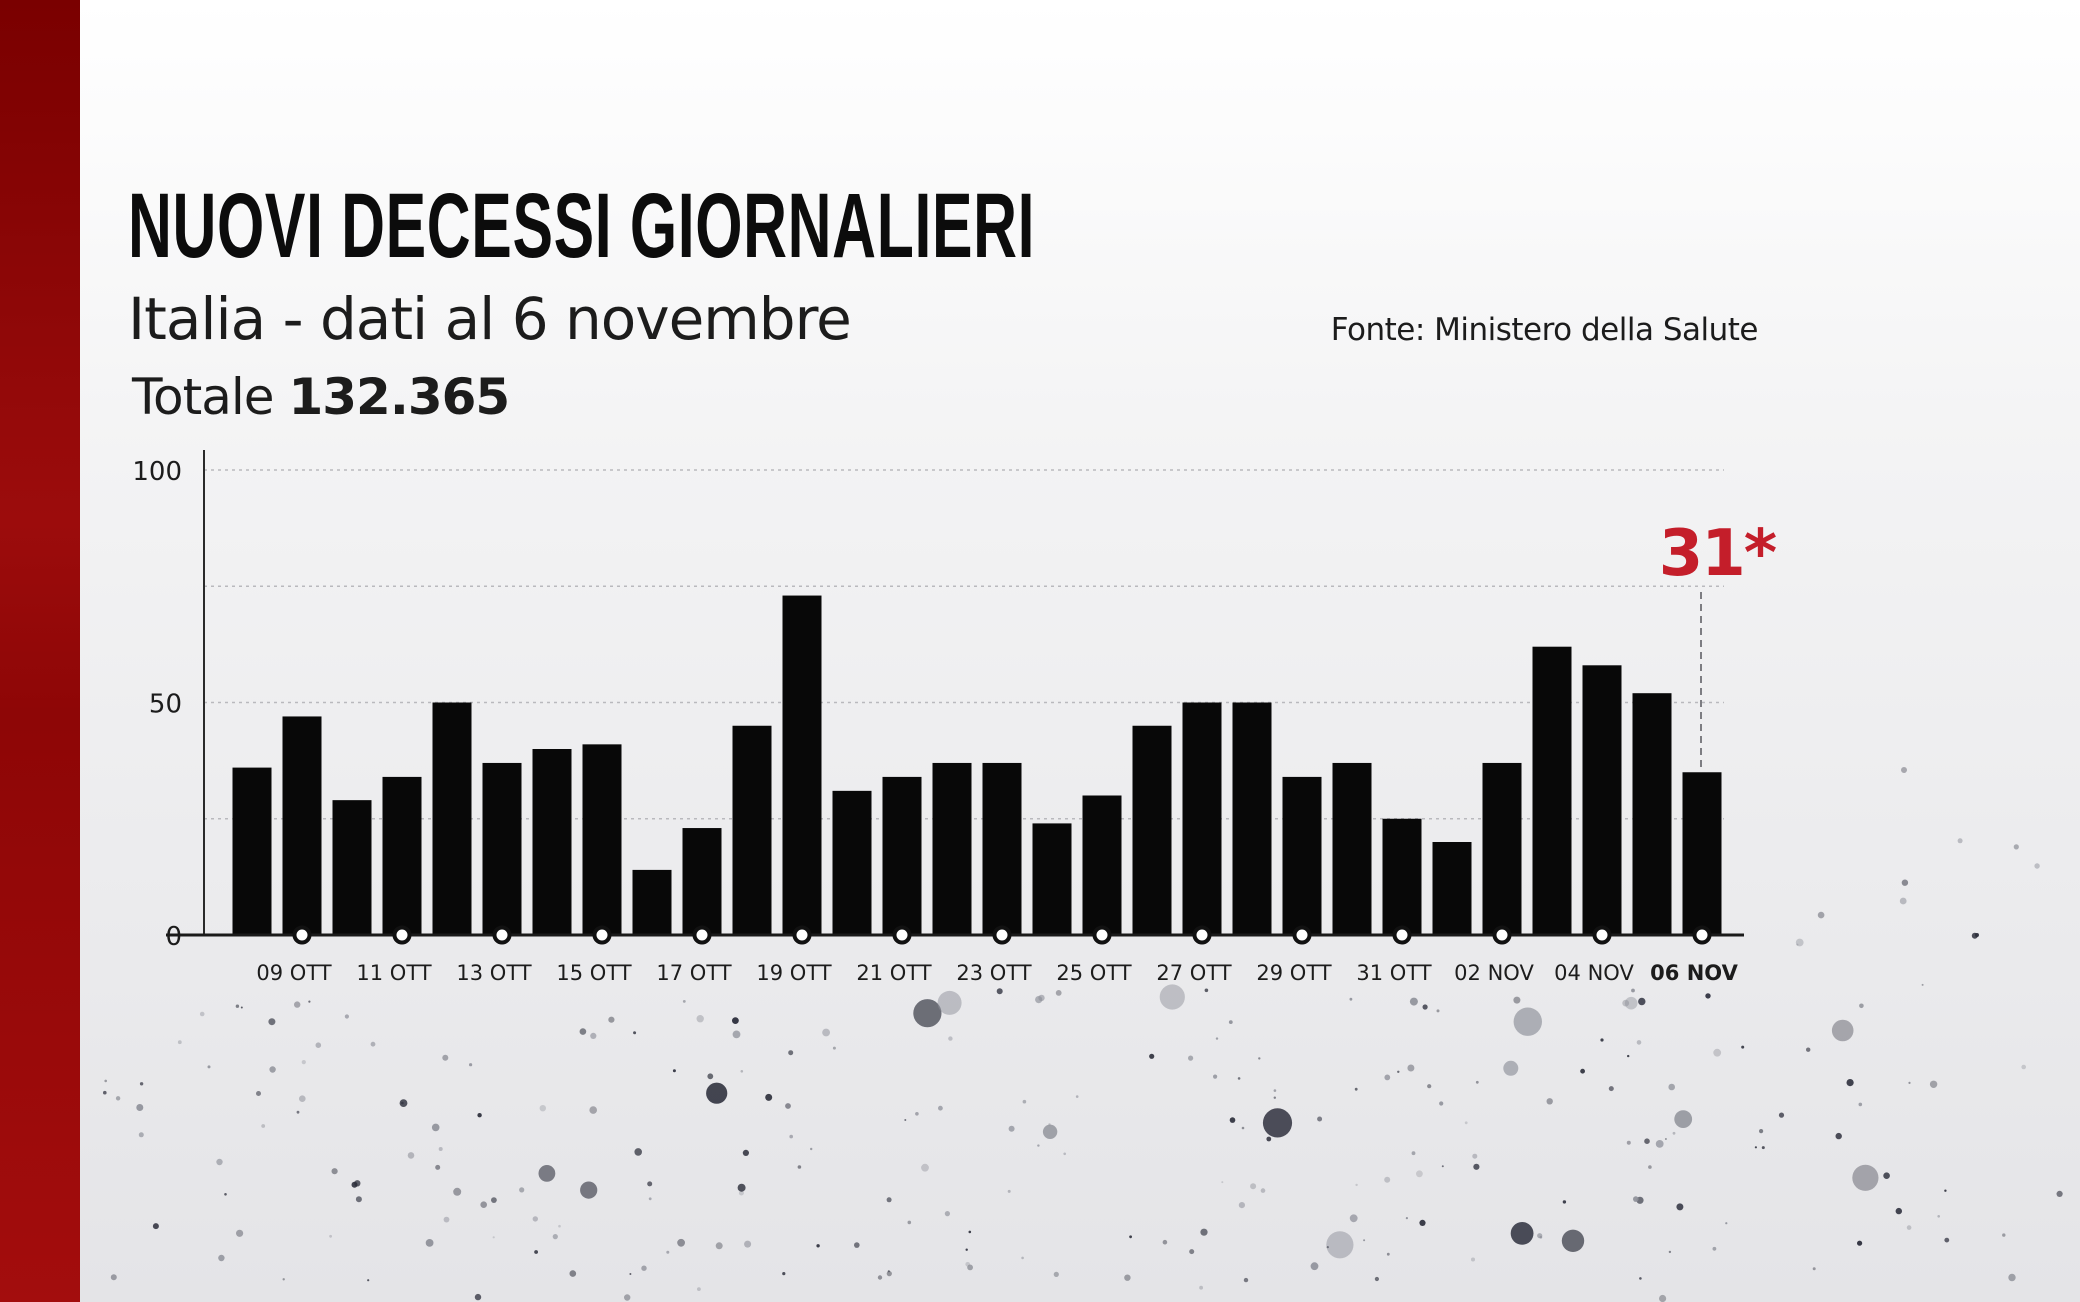 Image resolution: width=2080 pixels, height=1302 pixels. I want to click on x-tick-label: 06 NOV, so click(1694, 973).